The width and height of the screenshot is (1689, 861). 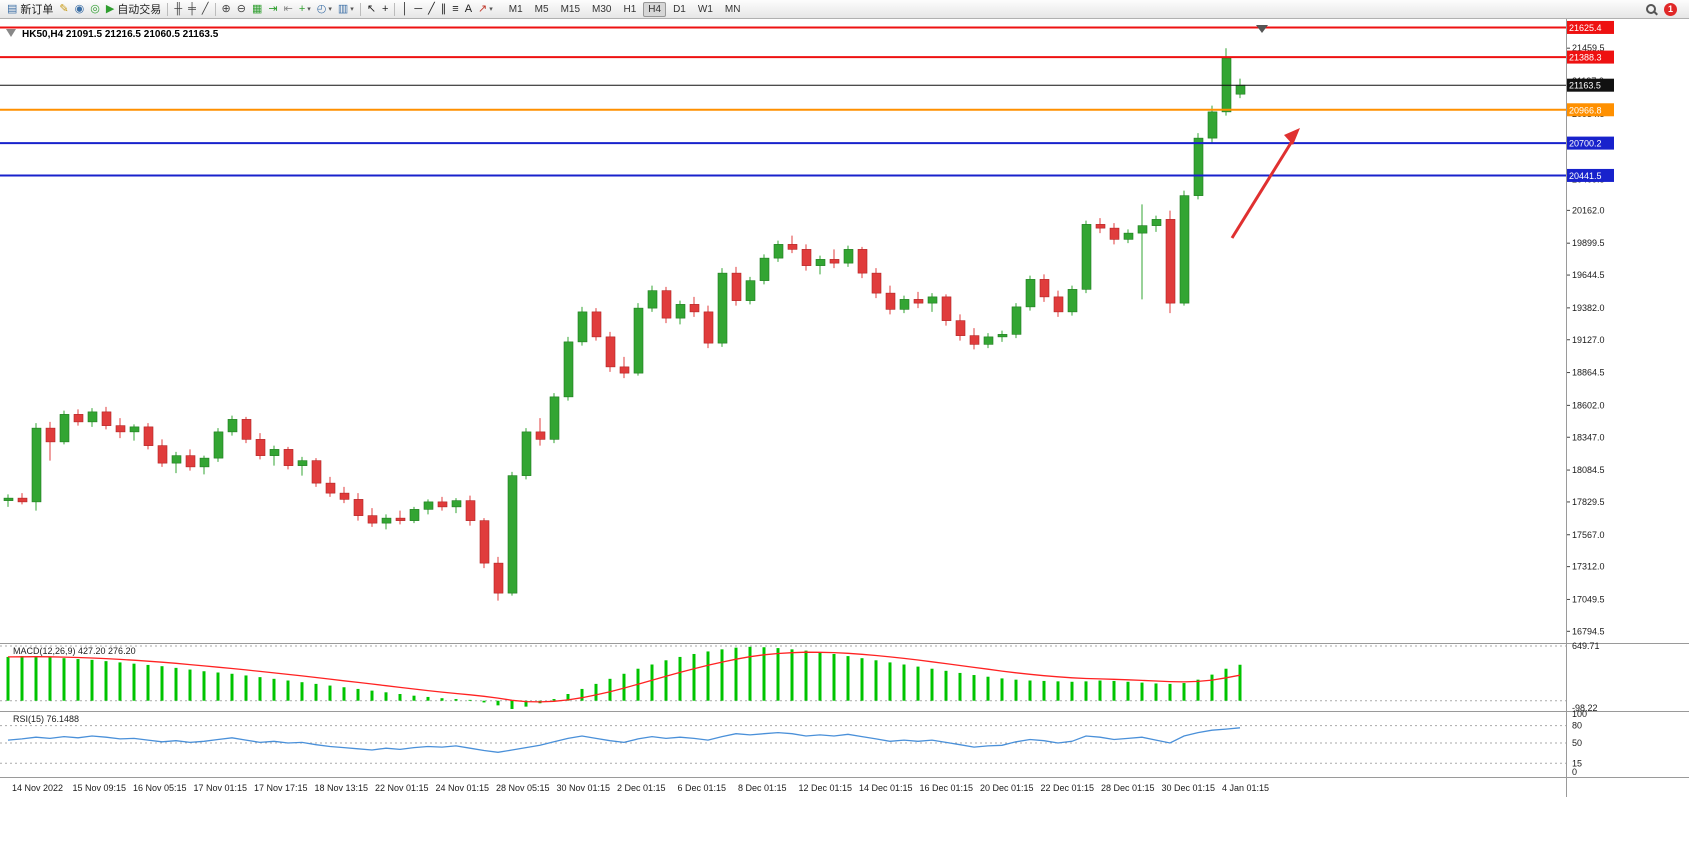 What do you see at coordinates (1068, 788) in the screenshot?
I see `time-label: 22 Dec 01:15` at bounding box center [1068, 788].